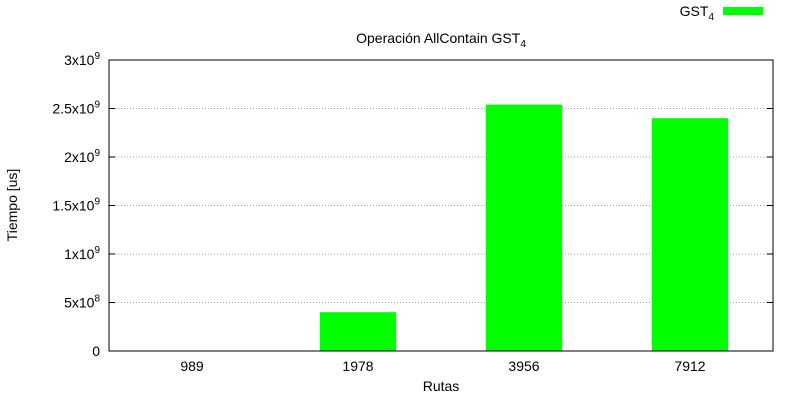  What do you see at coordinates (76, 205) in the screenshot?
I see `y-tick-label: 1.5x109` at bounding box center [76, 205].